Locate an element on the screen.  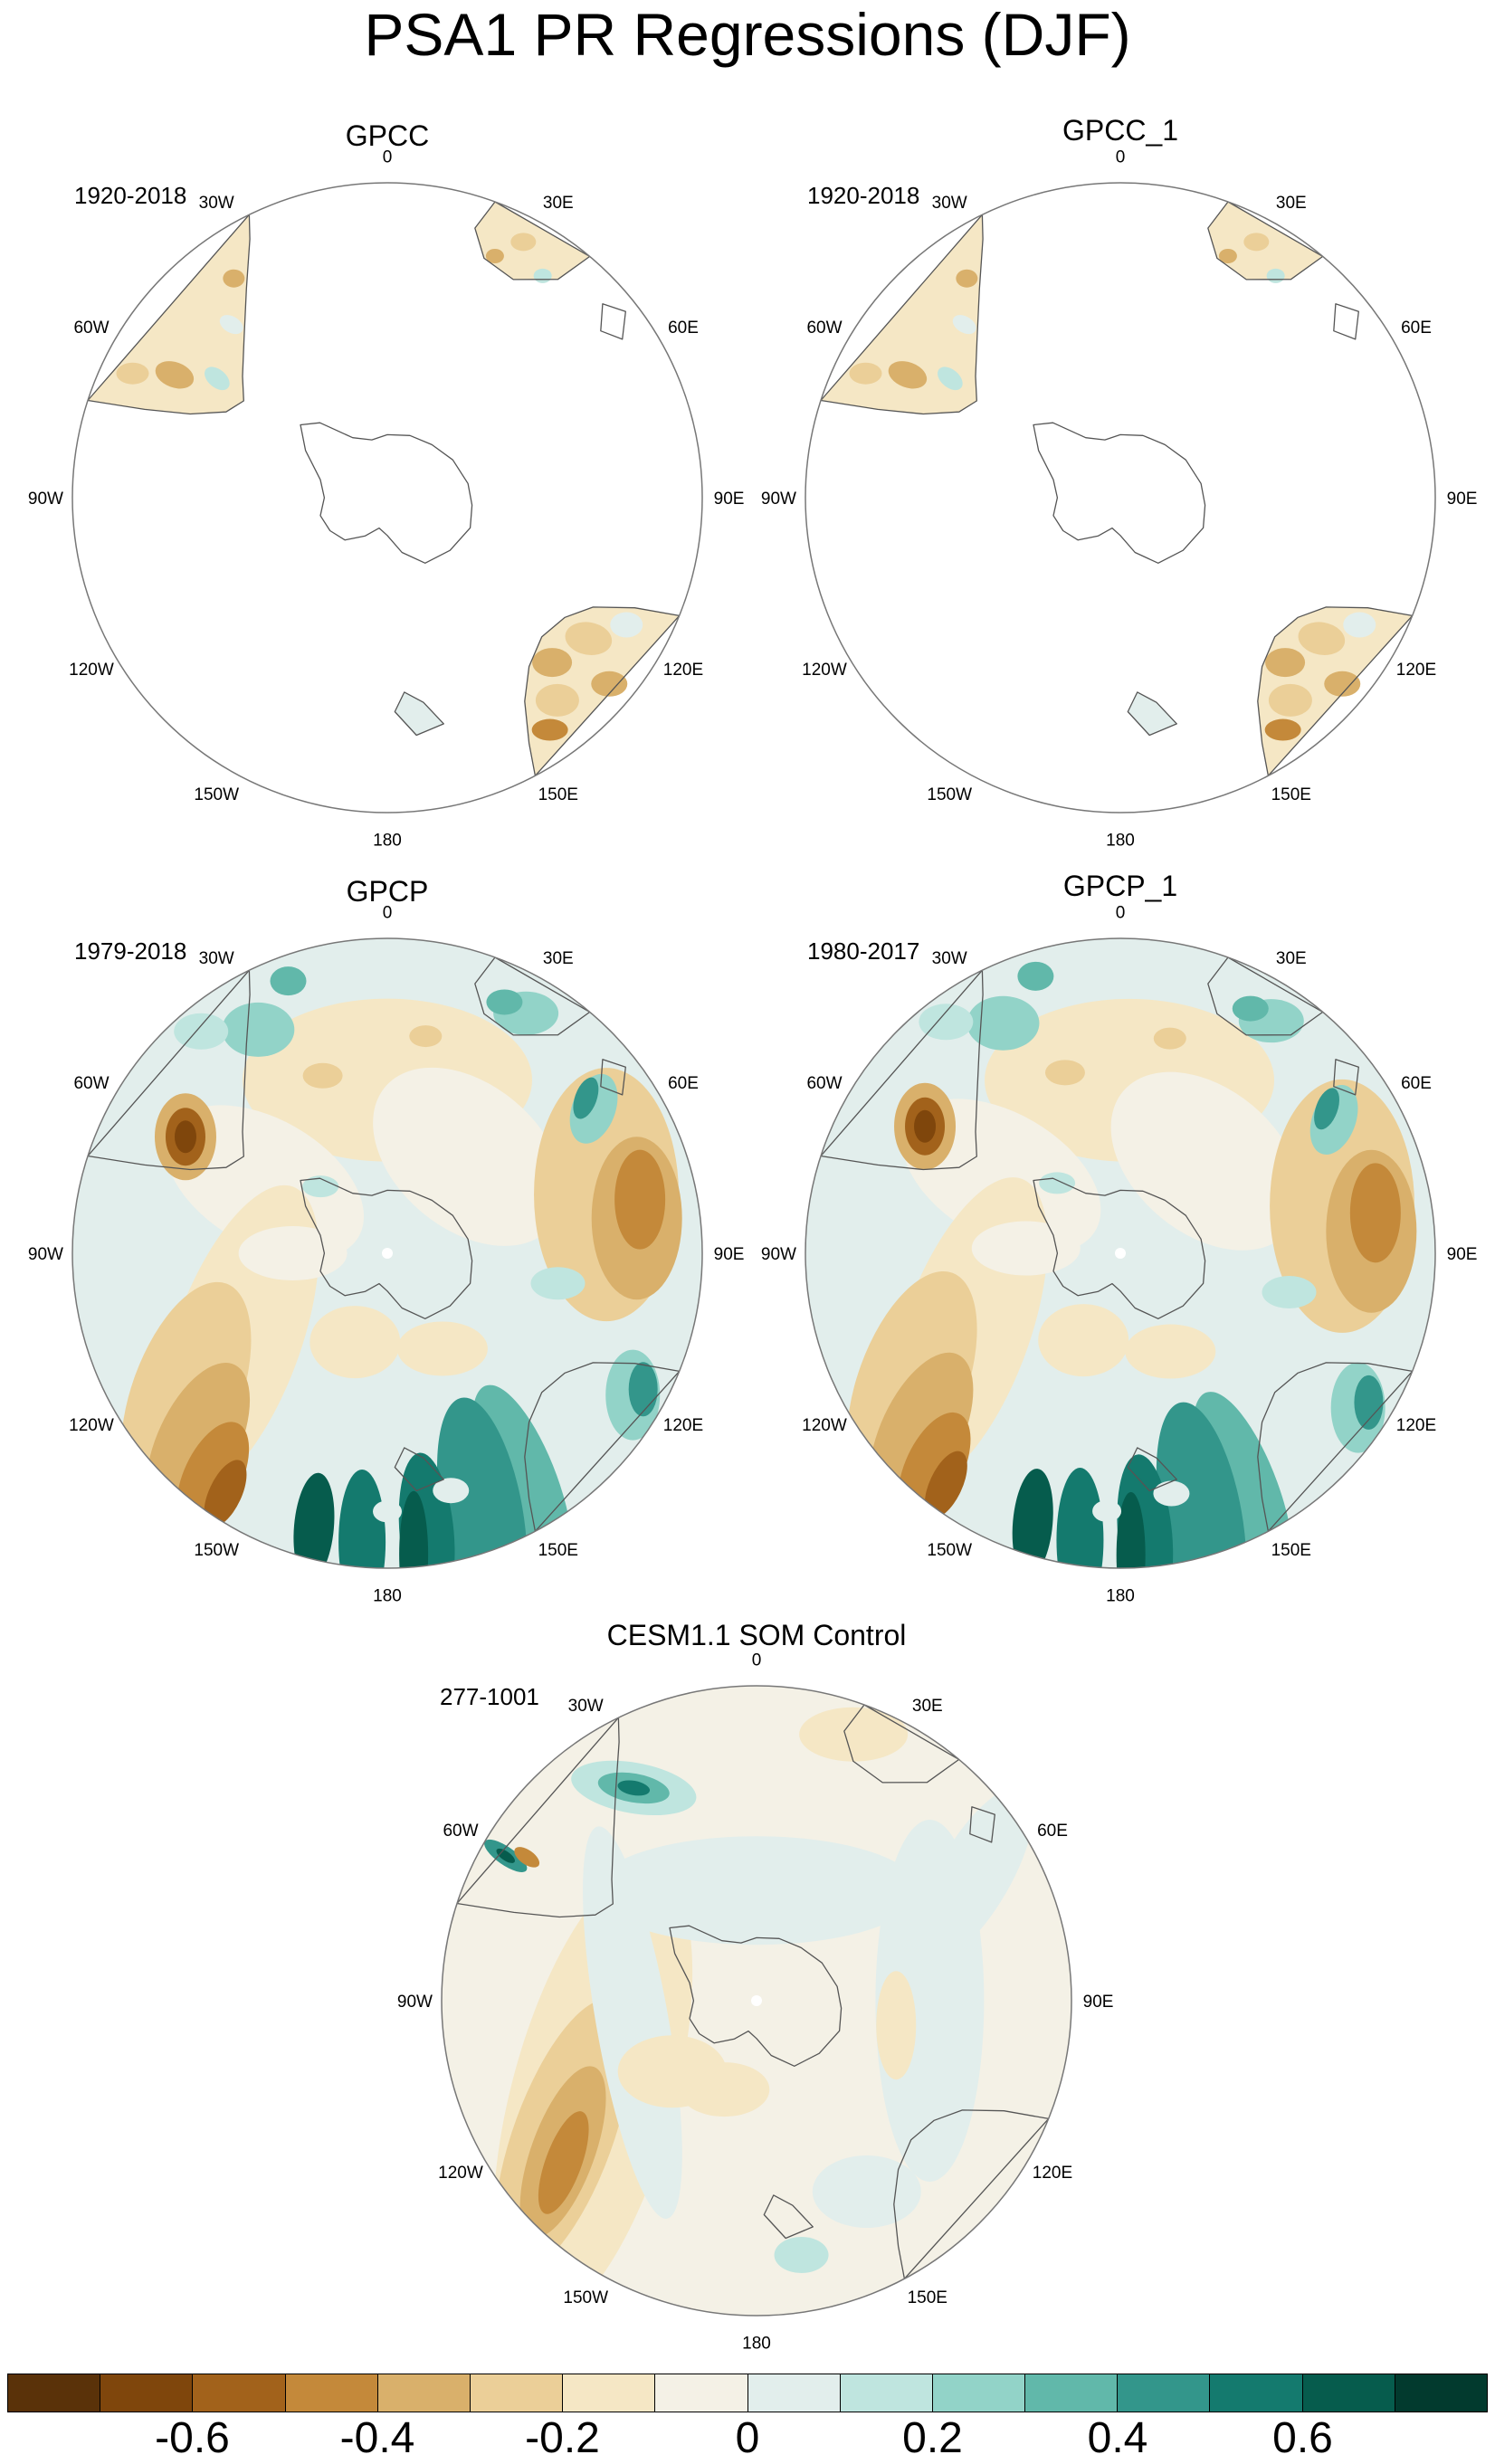
panel-year-range: 1920-2018 is located at coordinates (130, 195).